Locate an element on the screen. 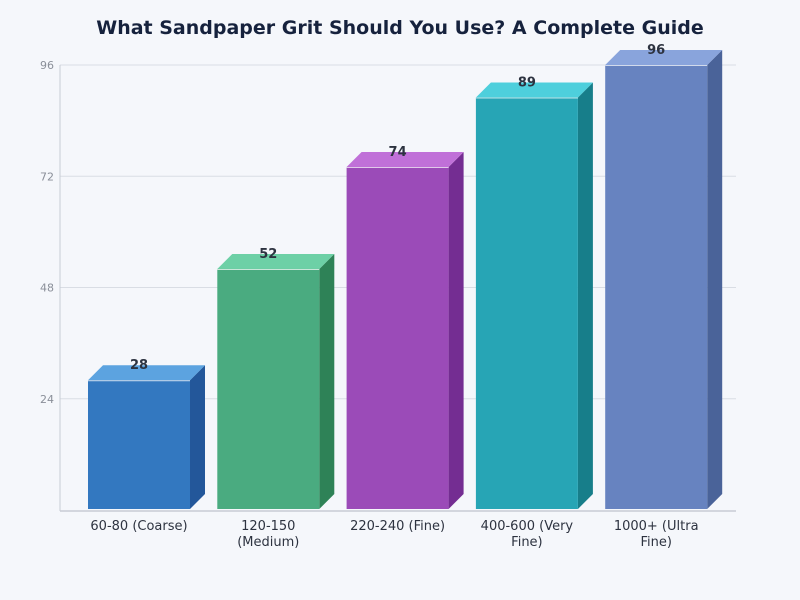 The height and width of the screenshot is (600, 800). x-tick-label: (Medium) is located at coordinates (268, 542).